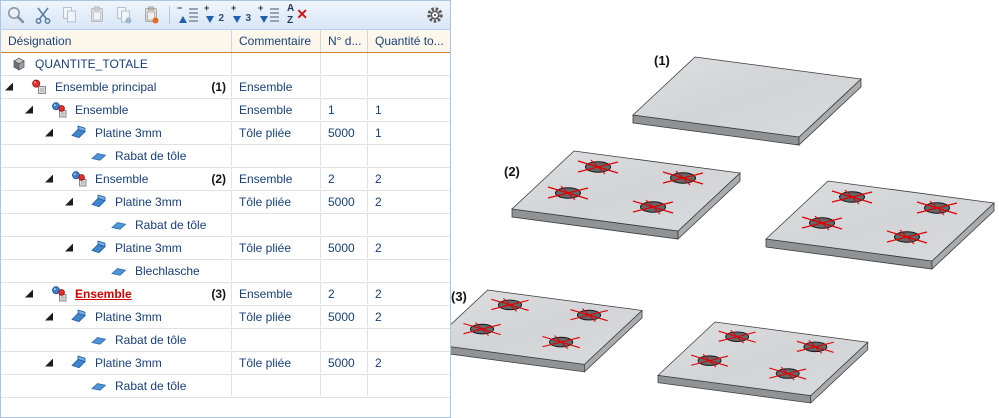  I want to click on expand-level-3-button: + 3, so click(242, 15).